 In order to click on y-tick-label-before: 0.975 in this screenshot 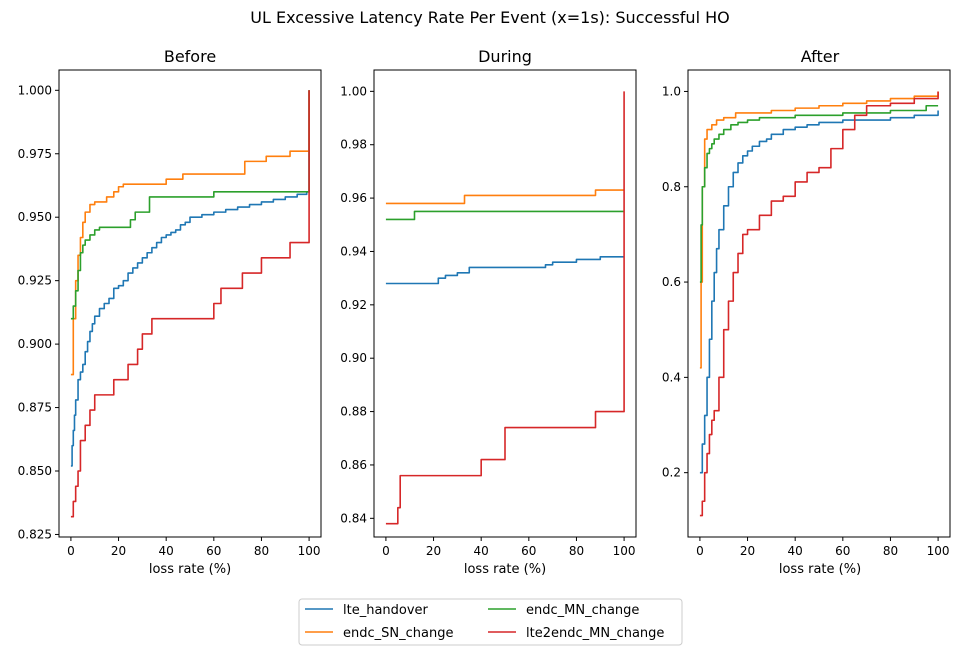, I will do `click(35, 154)`.